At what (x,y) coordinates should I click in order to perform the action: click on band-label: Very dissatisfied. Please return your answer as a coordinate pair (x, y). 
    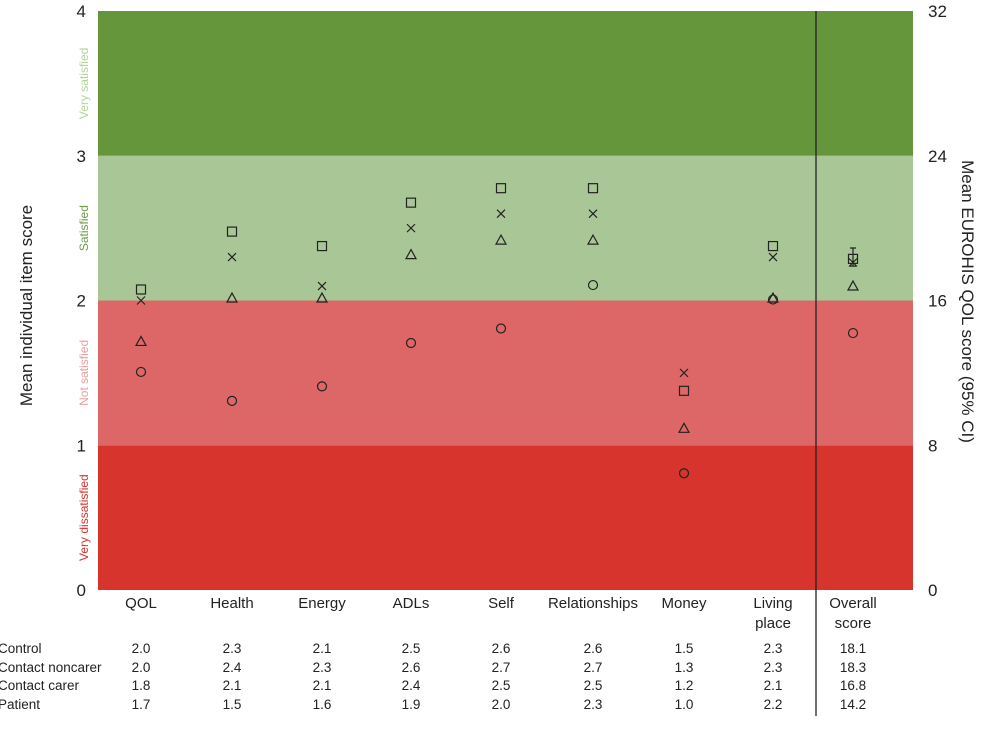
    Looking at the image, I should click on (84, 517).